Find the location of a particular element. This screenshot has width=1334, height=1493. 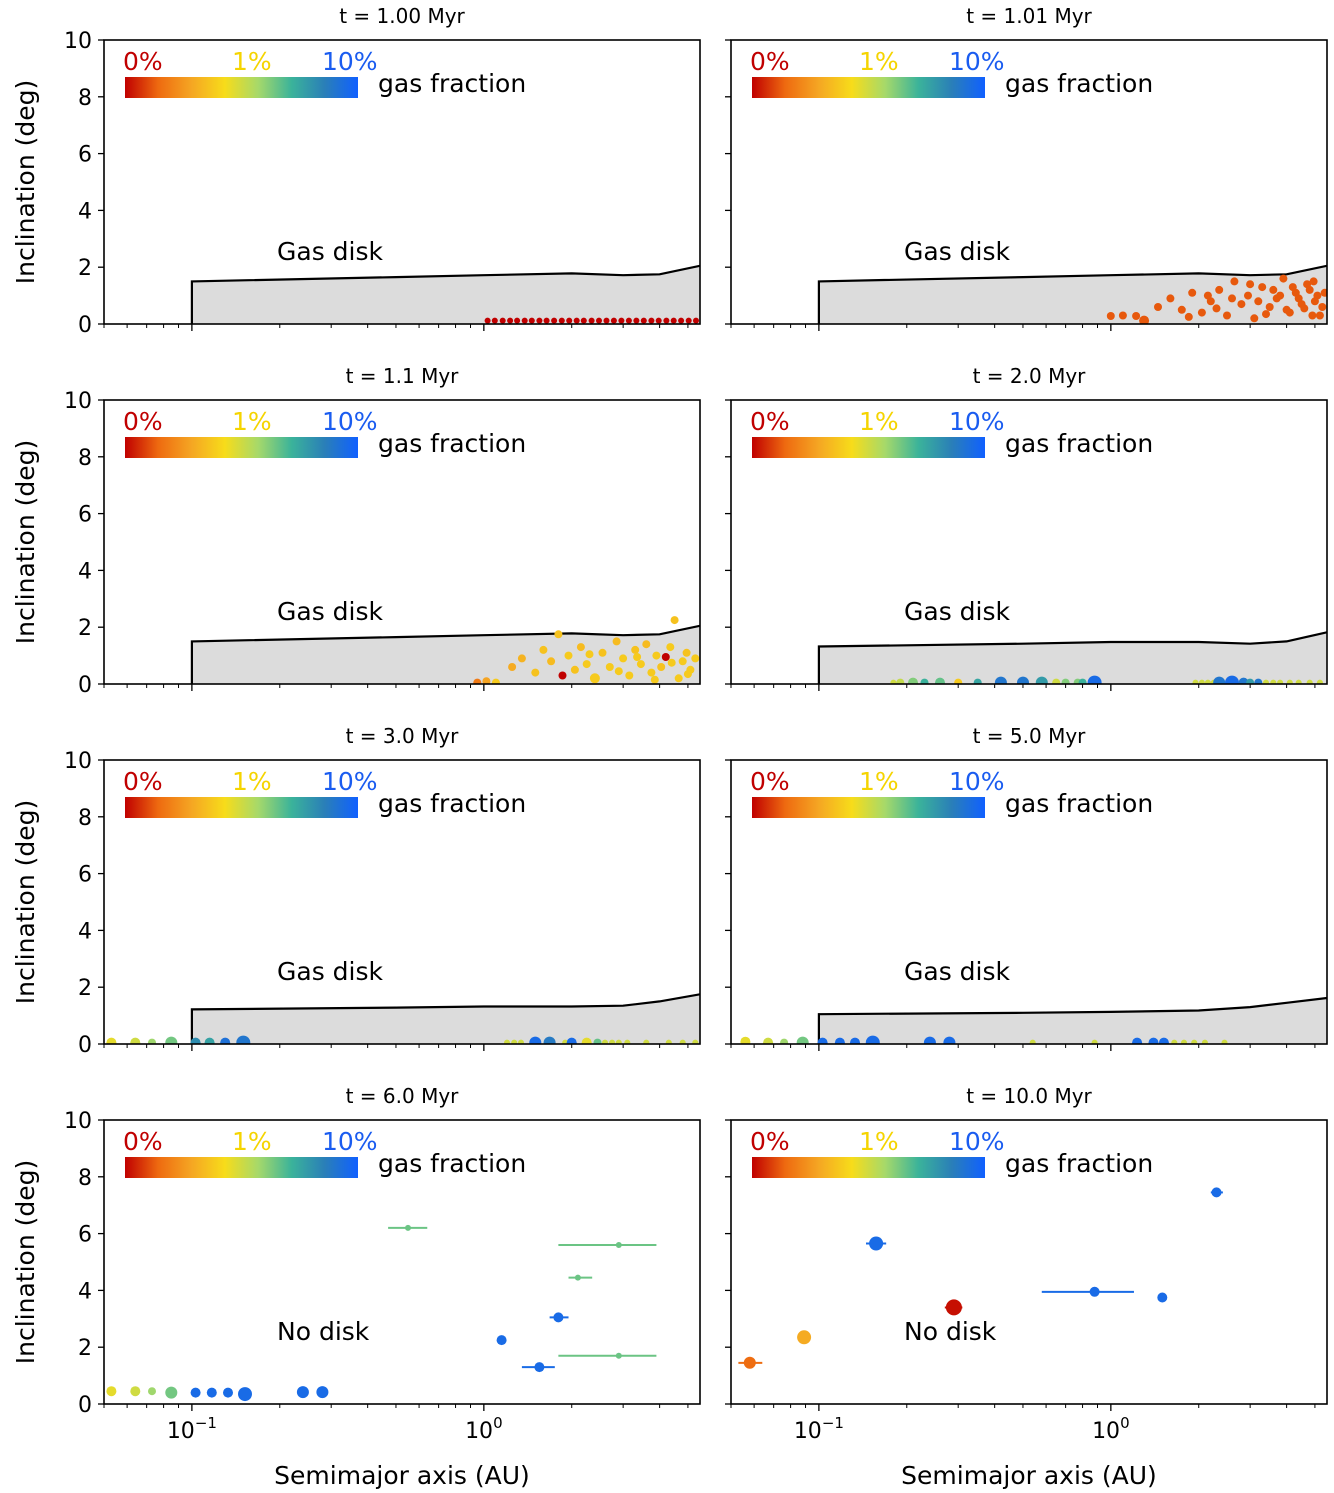

gas-disk-edge is located at coordinates (445, 1018).